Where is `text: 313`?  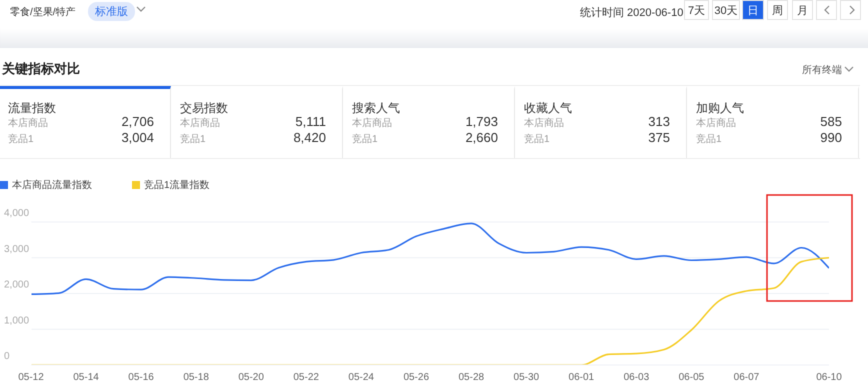 text: 313 is located at coordinates (659, 121).